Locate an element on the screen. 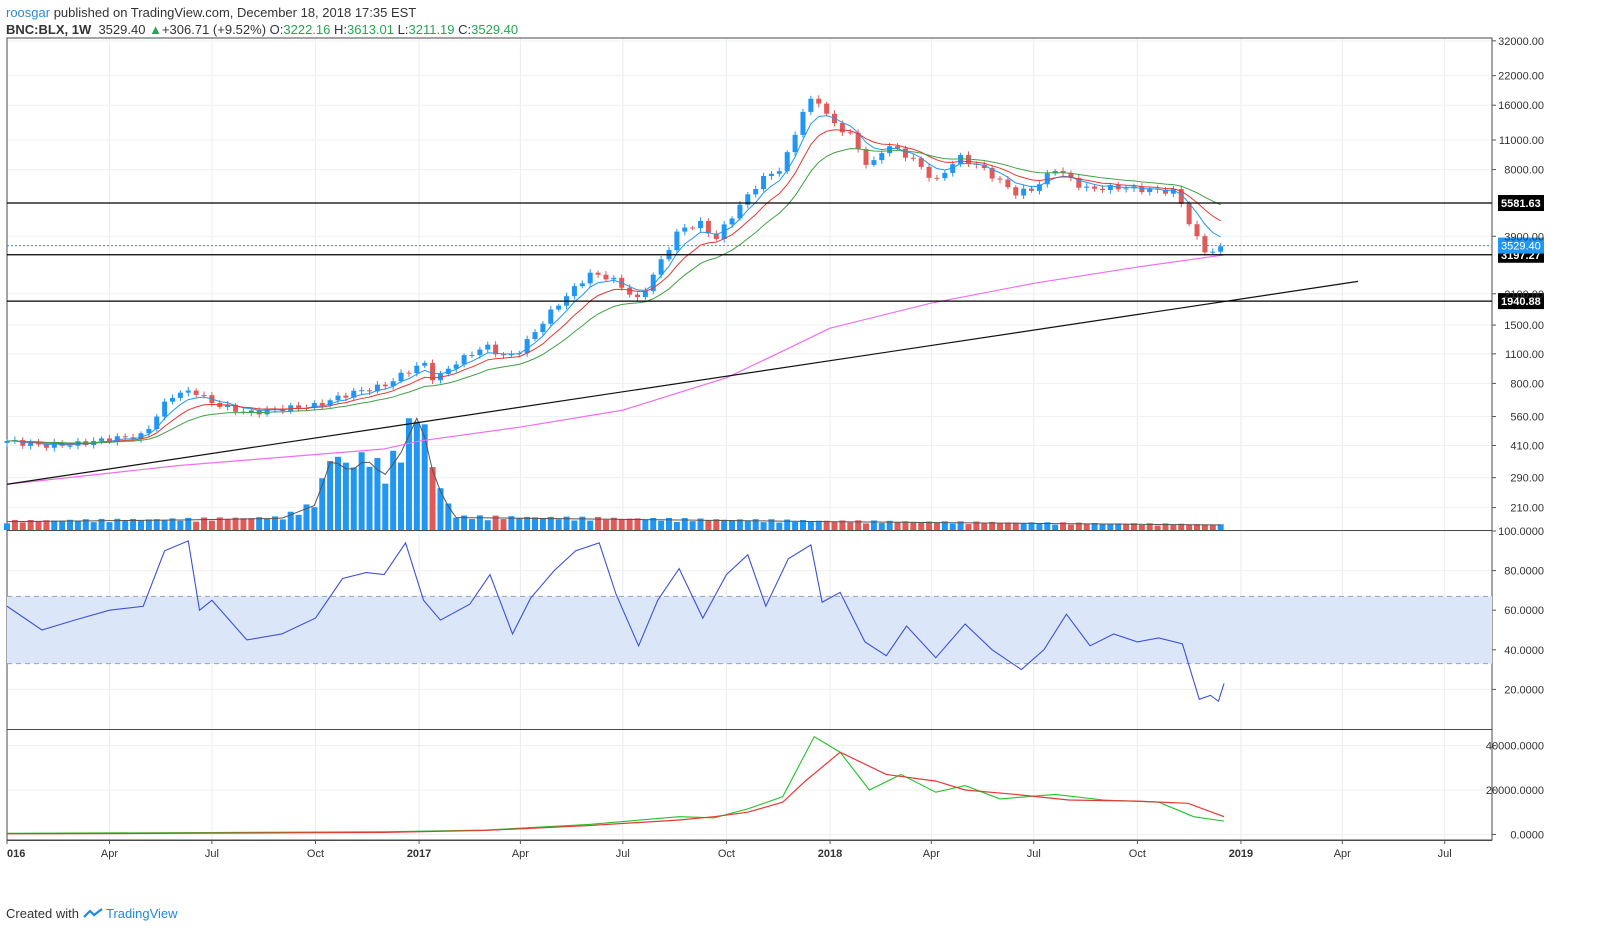  author-link: roosgar is located at coordinates (28, 12).